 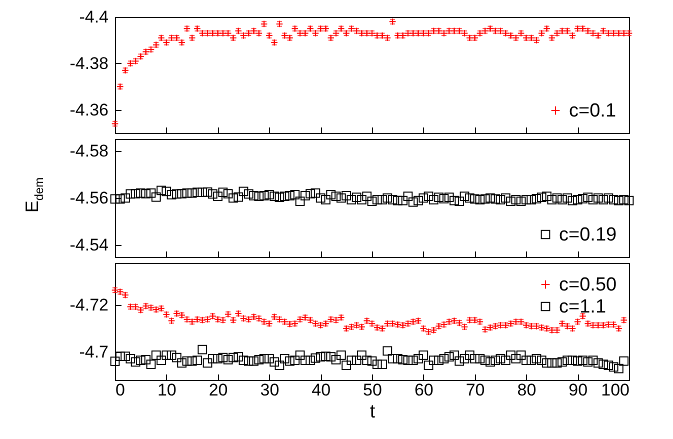 What do you see at coordinates (89, 150) in the screenshot?
I see `y-tick-label: -4.58` at bounding box center [89, 150].